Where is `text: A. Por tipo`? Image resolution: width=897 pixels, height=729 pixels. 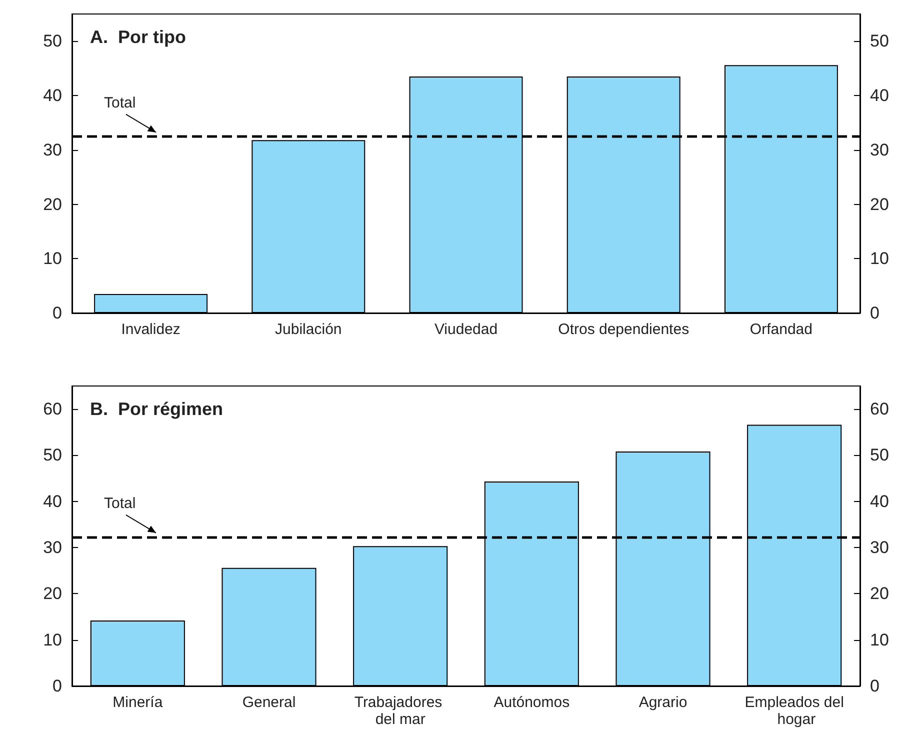 text: A. Por tipo is located at coordinates (138, 37).